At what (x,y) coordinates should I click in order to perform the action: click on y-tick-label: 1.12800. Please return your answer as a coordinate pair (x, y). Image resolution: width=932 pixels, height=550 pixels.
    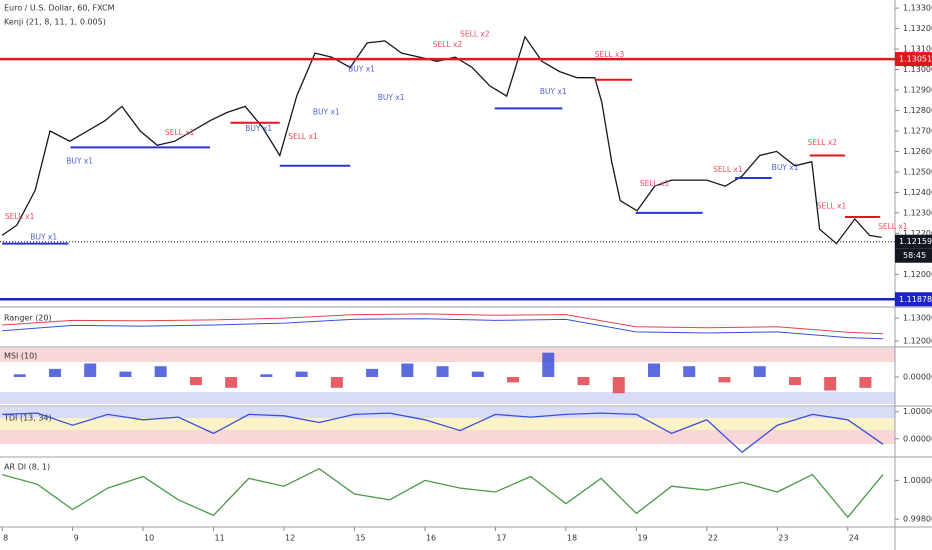
    Looking at the image, I should click on (917, 110).